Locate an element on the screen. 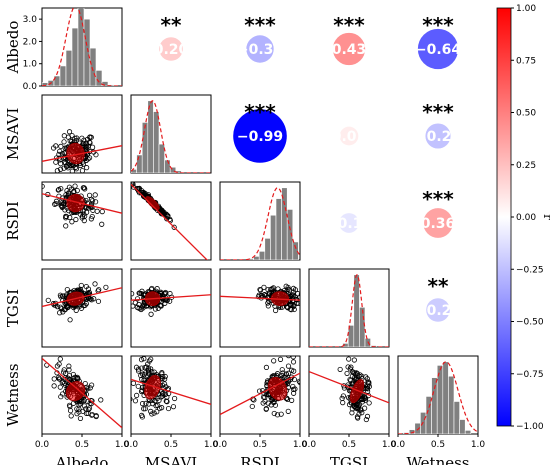 Image resolution: width=550 pixels, height=465 pixels. histogram-rsdi is located at coordinates (260, 223).